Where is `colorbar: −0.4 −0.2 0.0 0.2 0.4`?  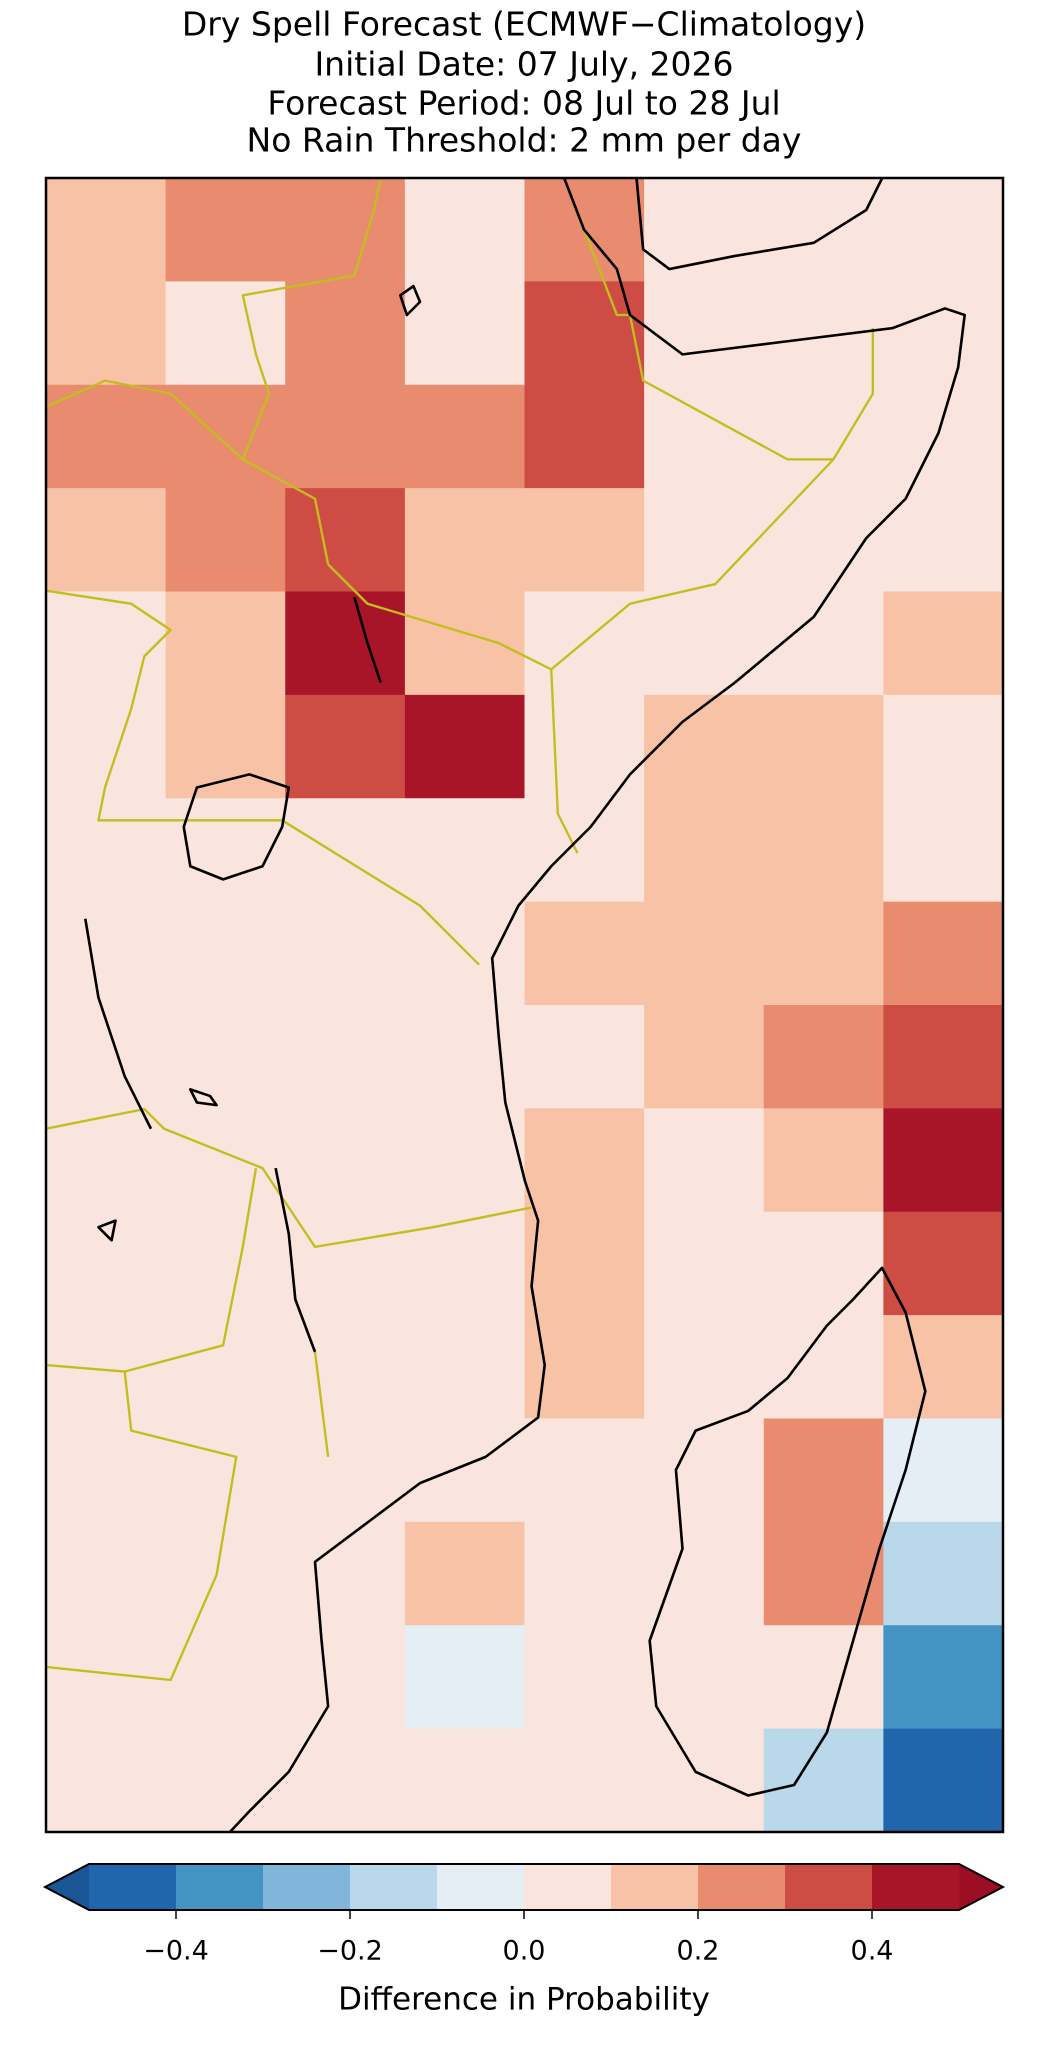 colorbar: −0.4 −0.2 0.0 0.2 0.4 is located at coordinates (524, 1915).